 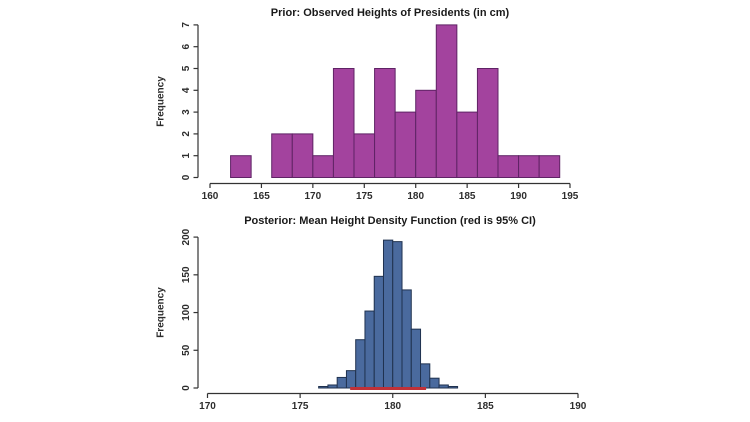 What do you see at coordinates (186, 236) in the screenshot?
I see `y-tick-label: 200` at bounding box center [186, 236].